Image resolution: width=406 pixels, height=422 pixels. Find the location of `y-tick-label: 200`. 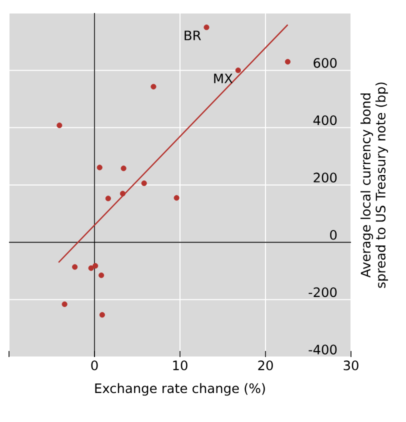

y-tick-label: 200 is located at coordinates (325, 177).